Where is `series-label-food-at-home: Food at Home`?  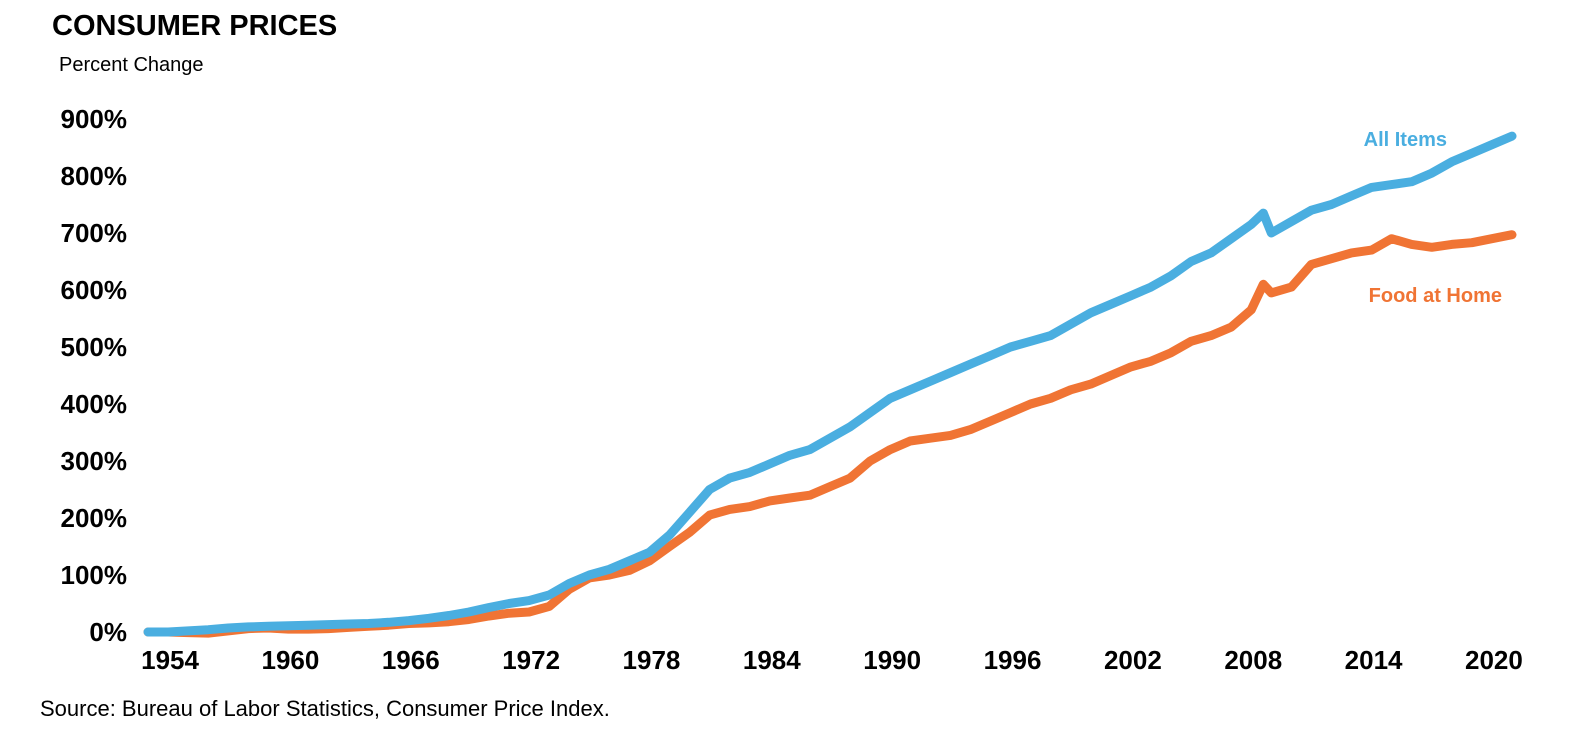
series-label-food-at-home: Food at Home is located at coordinates (1435, 296).